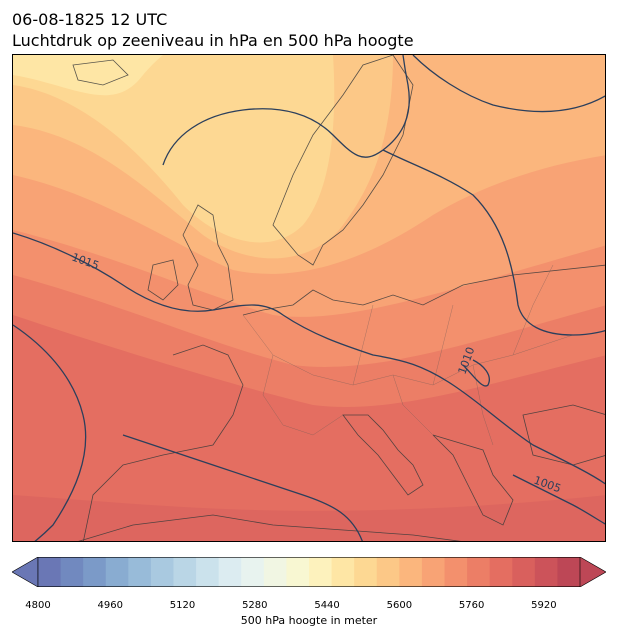 Image resolution: width=618 pixels, height=639 pixels. I want to click on colorbar, so click(309, 572).